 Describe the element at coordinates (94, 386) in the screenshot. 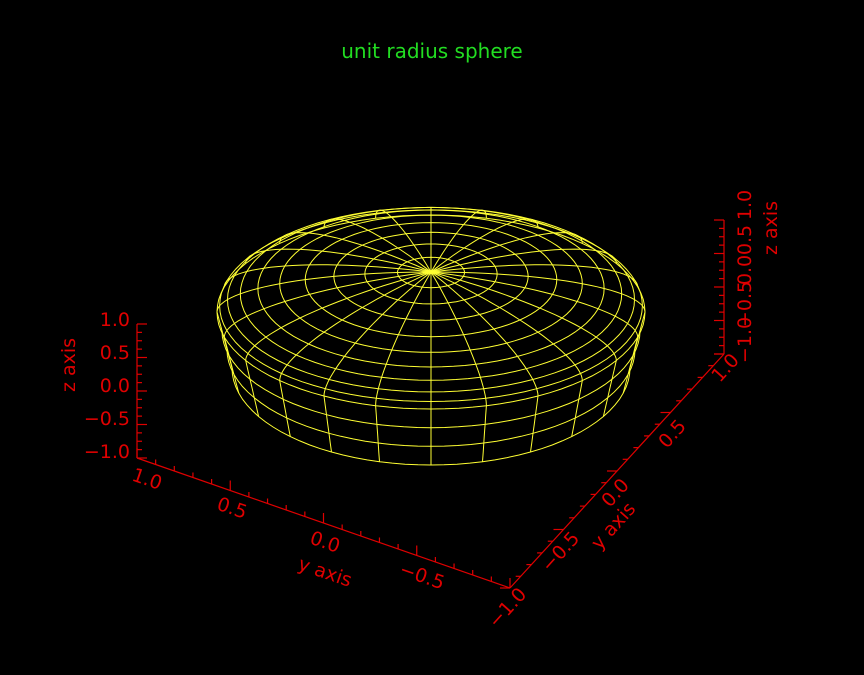

I see `z-axis-labels: 1.0 0.5 0.0 −0.5 −1.0 z axis` at that location.